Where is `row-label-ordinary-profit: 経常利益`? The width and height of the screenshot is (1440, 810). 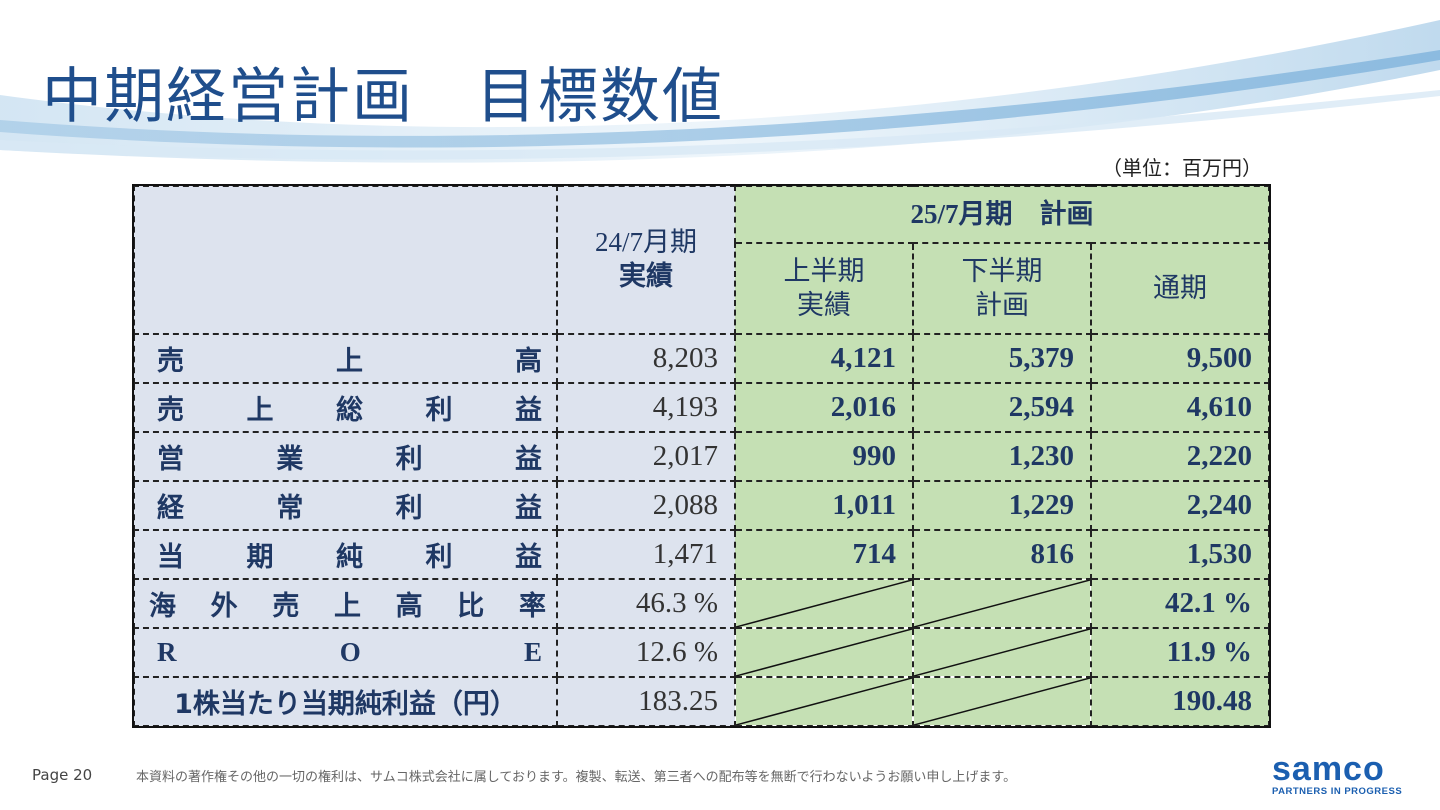
row-label-ordinary-profit: 経常利益 is located at coordinates (345, 505).